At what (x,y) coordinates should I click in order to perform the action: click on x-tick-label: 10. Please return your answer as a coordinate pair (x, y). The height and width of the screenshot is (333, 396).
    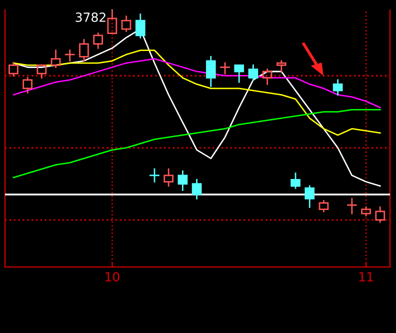
    Looking at the image, I should click on (113, 277).